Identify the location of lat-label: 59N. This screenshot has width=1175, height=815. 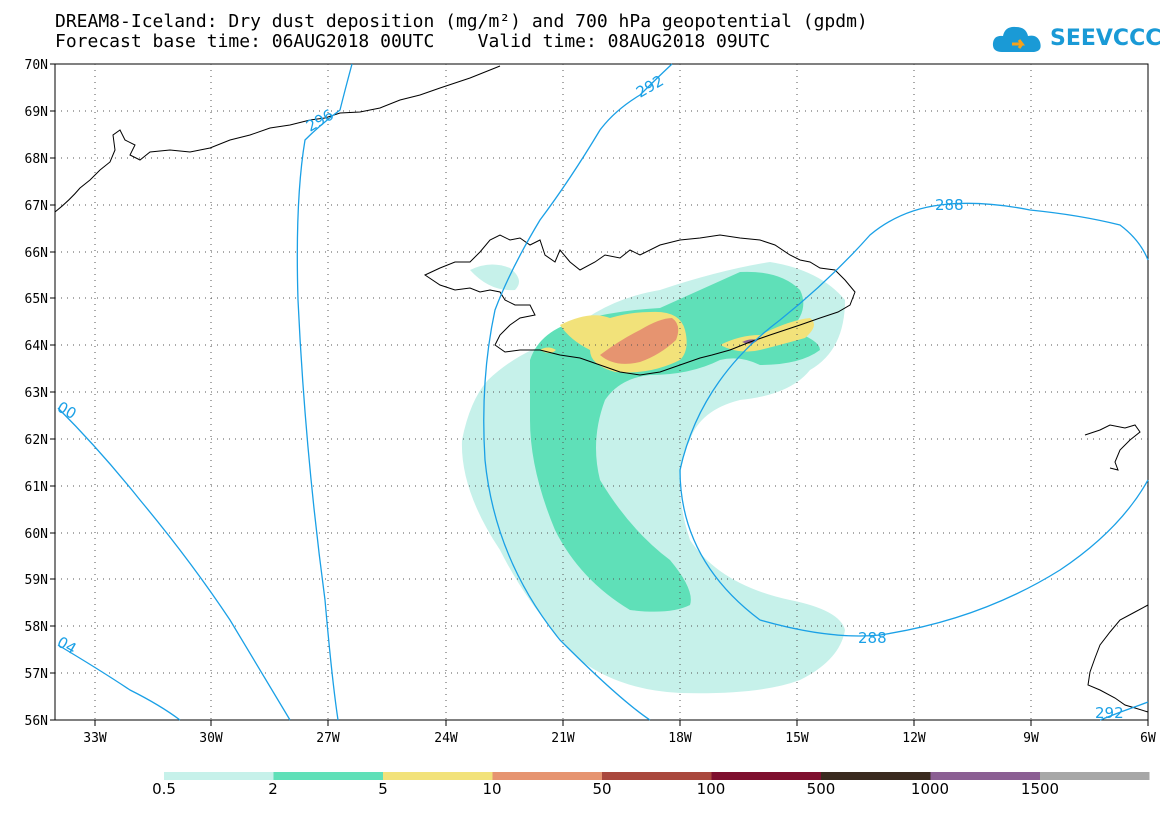
(36, 580).